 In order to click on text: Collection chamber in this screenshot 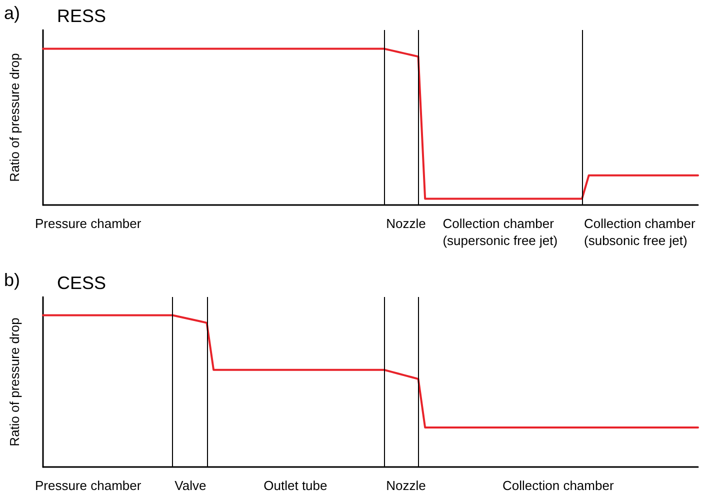, I will do `click(558, 485)`.